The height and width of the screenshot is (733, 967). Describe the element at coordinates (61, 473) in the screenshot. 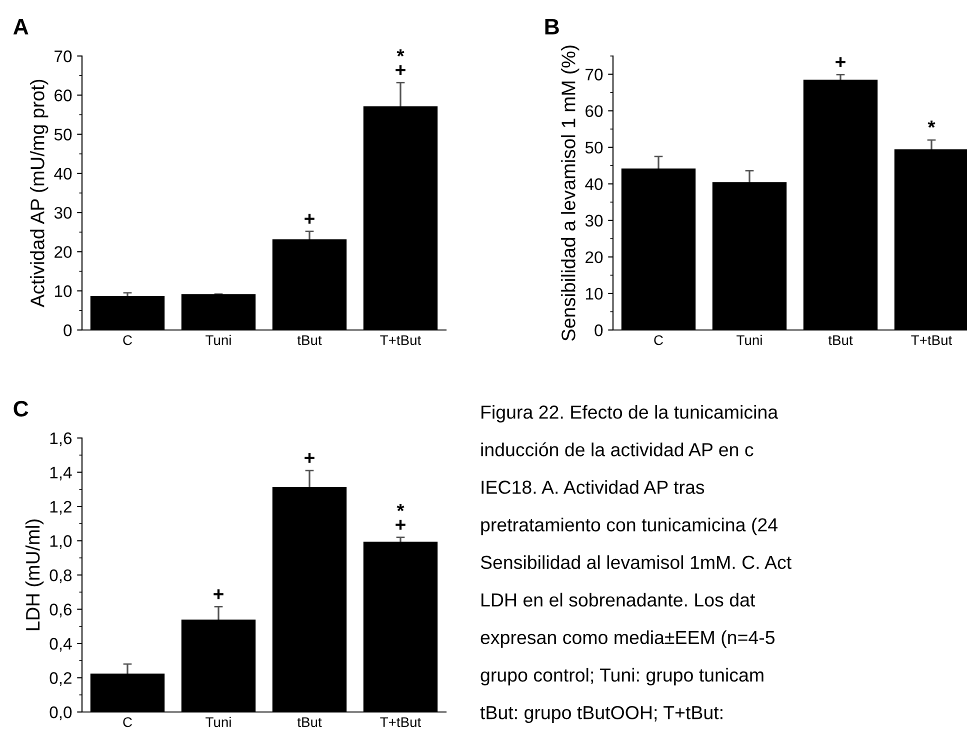

I see `y-tick-label: 1,4` at that location.